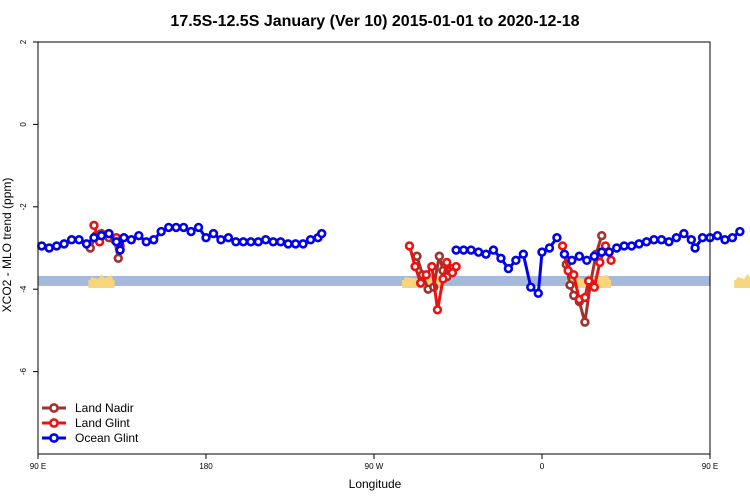 The width and height of the screenshot is (750, 500). I want to click on ocean-band, so click(374, 280).